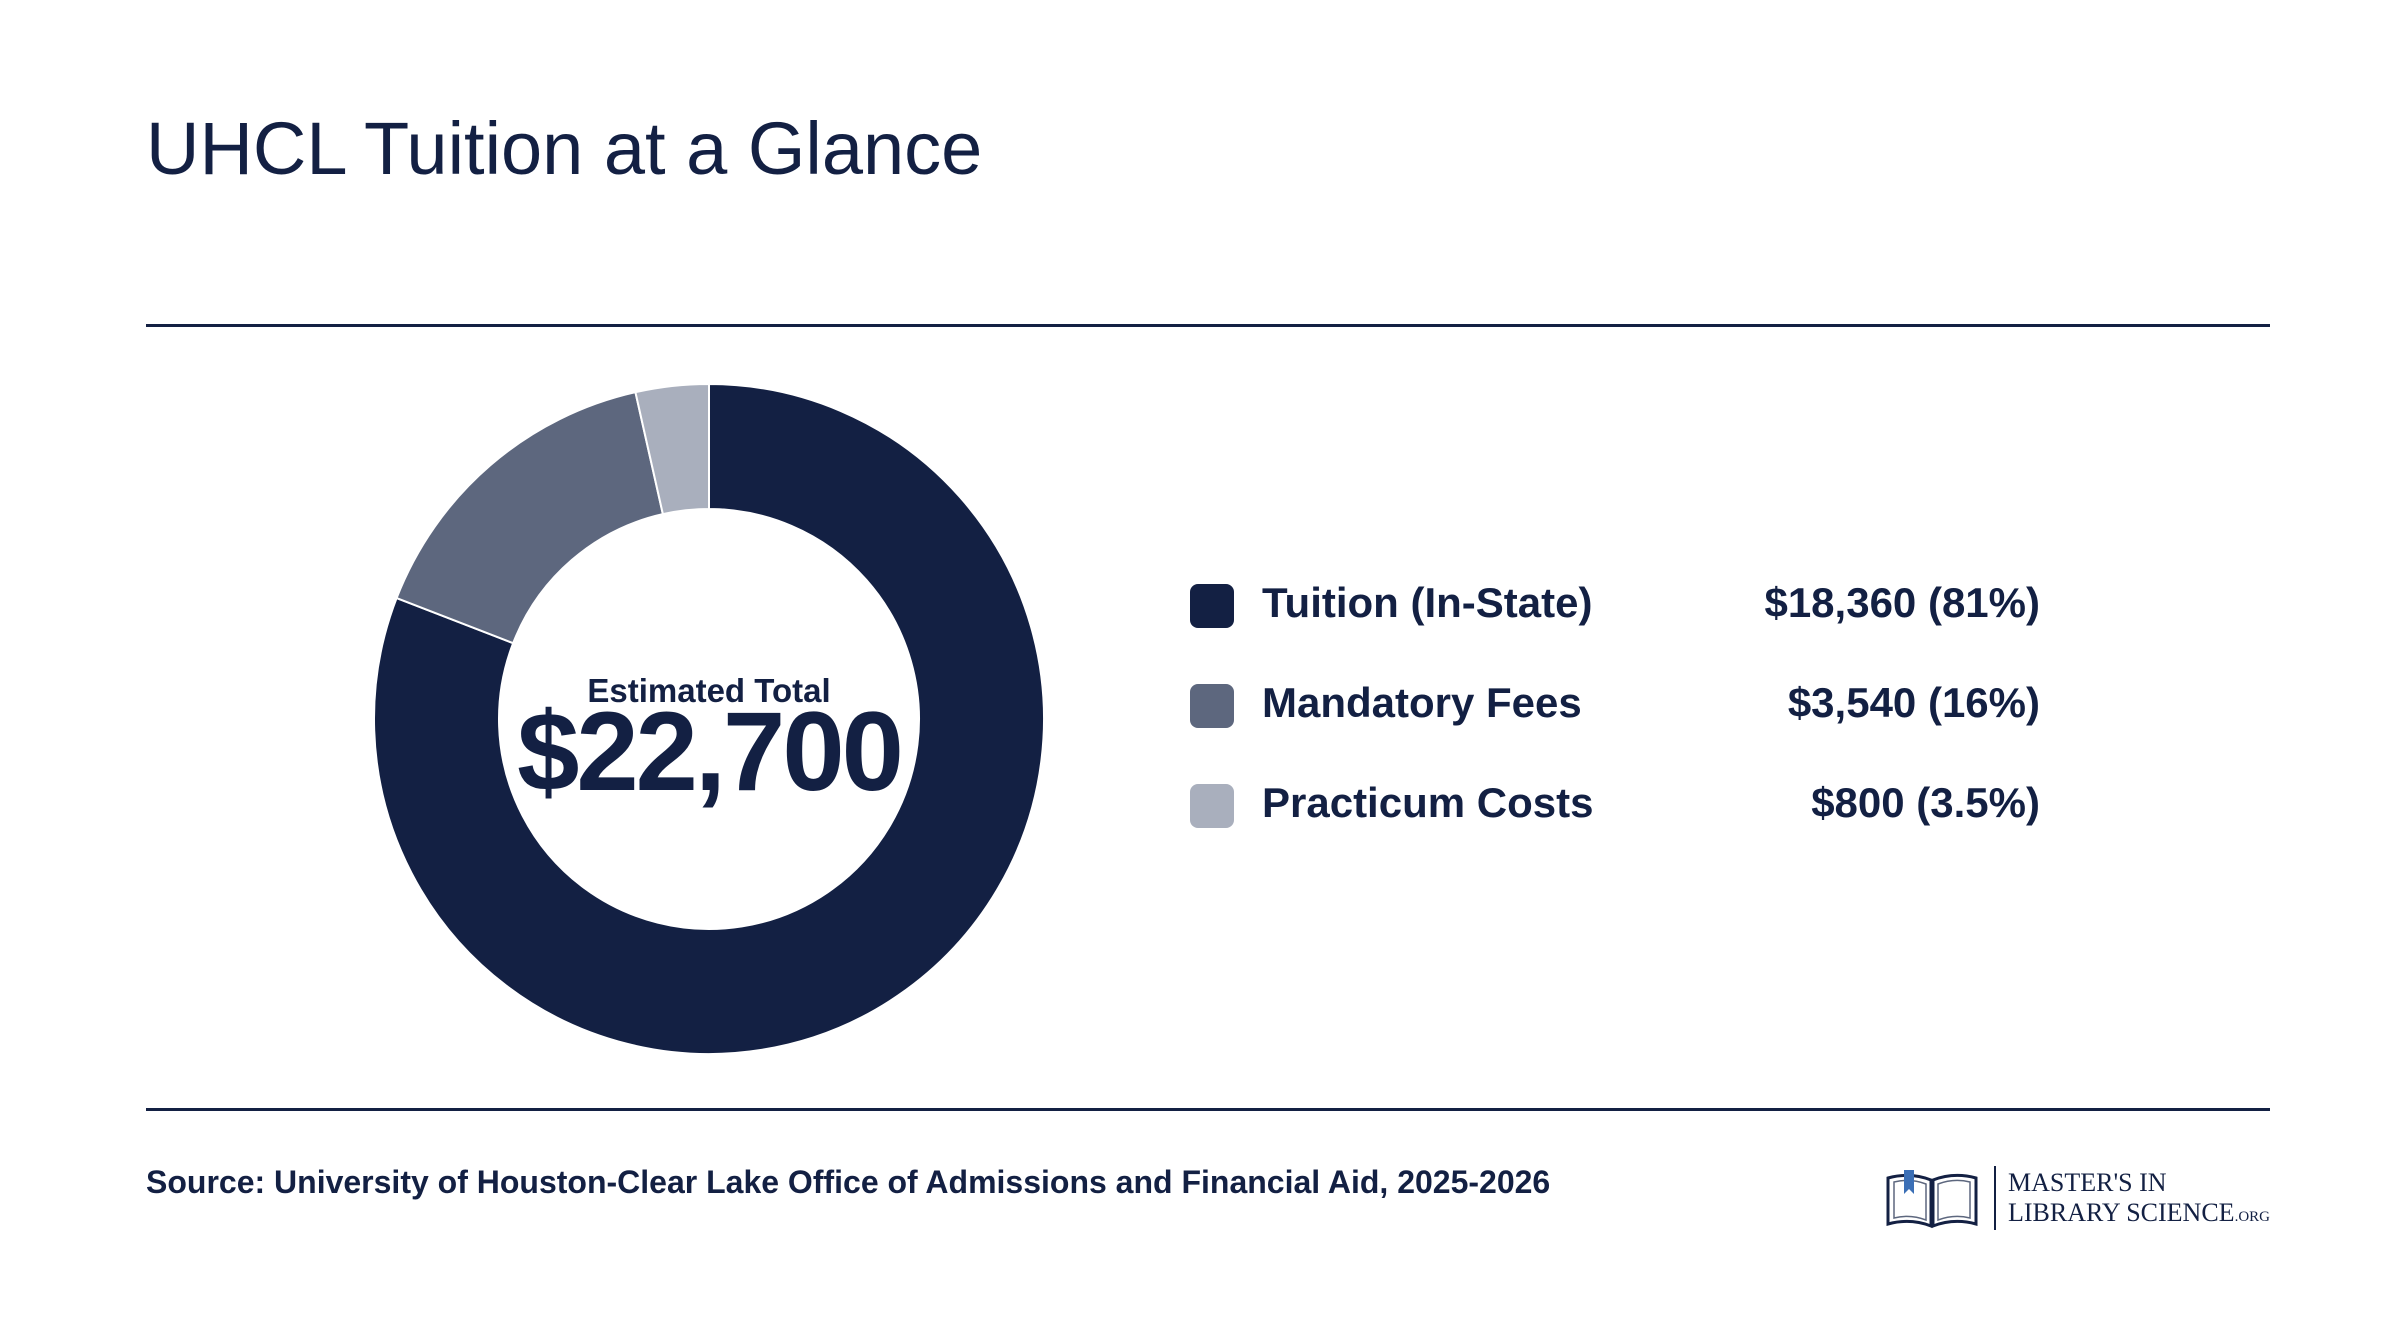 This screenshot has height=1344, width=2400. Describe the element at coordinates (1902, 602) in the screenshot. I see `legend-value-tuition: $18,360 (81%)` at that location.